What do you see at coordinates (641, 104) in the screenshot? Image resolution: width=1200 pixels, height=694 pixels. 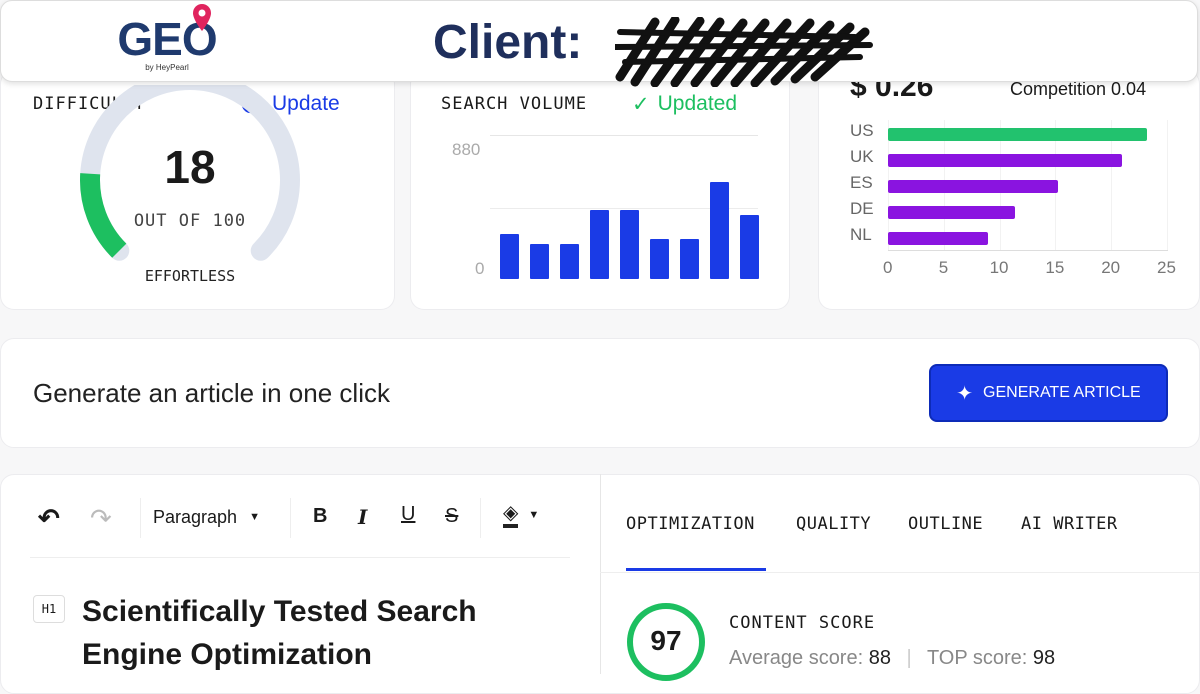 I see `check-icon: ✓` at bounding box center [641, 104].